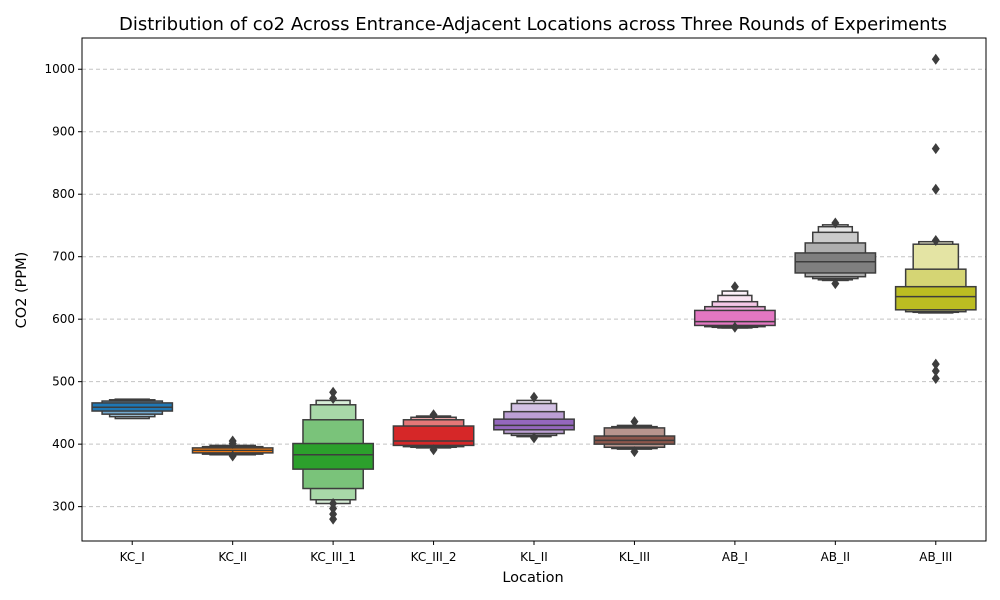  Describe the element at coordinates (132, 557) in the screenshot. I see `x-tick-label: KC_I` at that location.